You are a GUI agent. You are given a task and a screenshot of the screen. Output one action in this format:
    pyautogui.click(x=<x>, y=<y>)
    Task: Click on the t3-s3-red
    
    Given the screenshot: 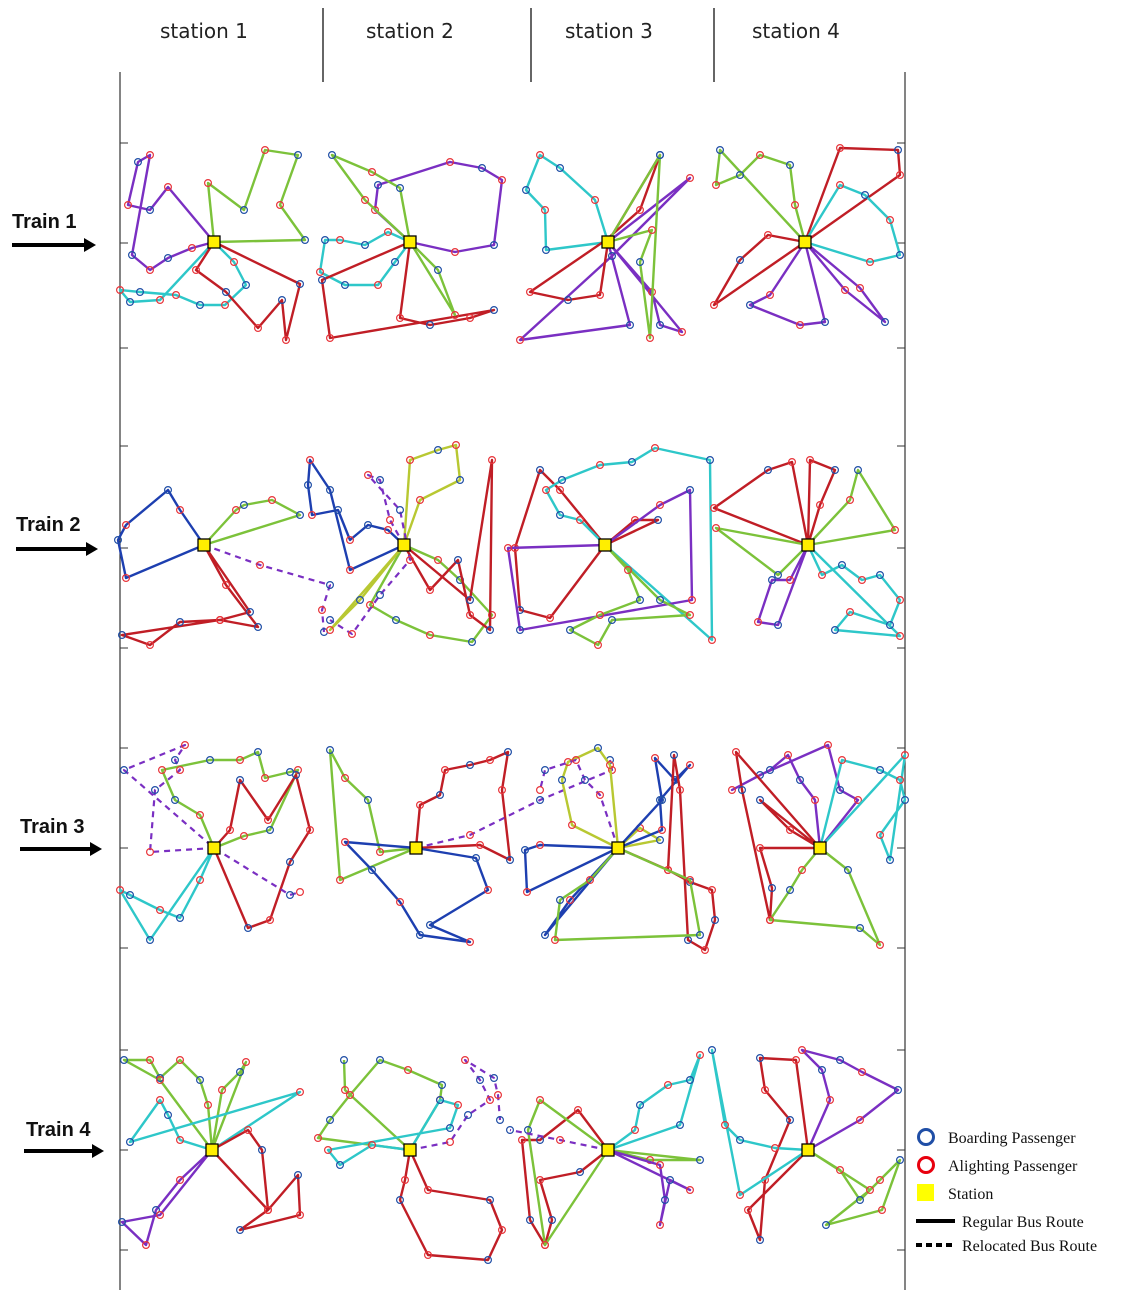 What is the action you would take?
    pyautogui.click(x=667, y=852)
    